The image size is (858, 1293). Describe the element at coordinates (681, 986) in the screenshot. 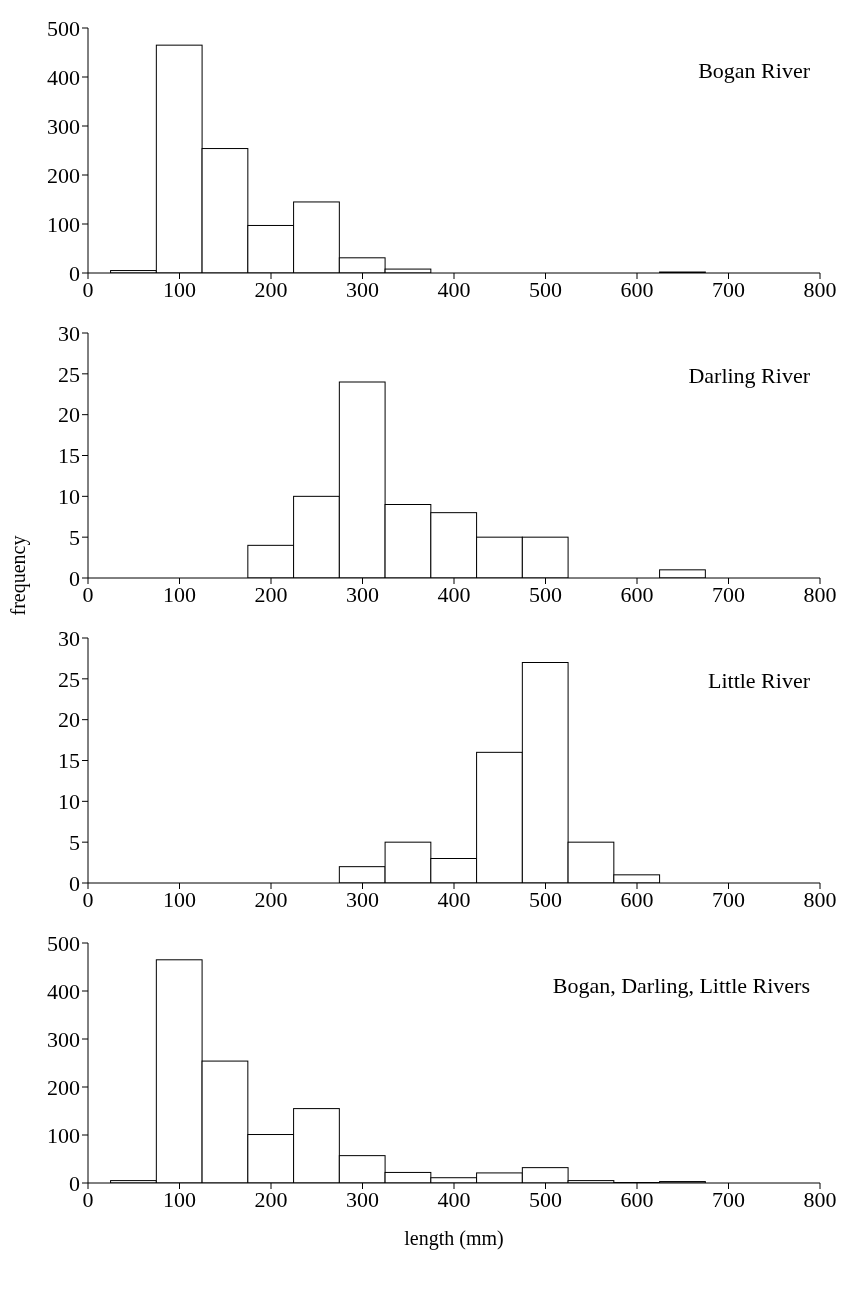

I see `text: Bogan, Darling, Little Rivers` at that location.